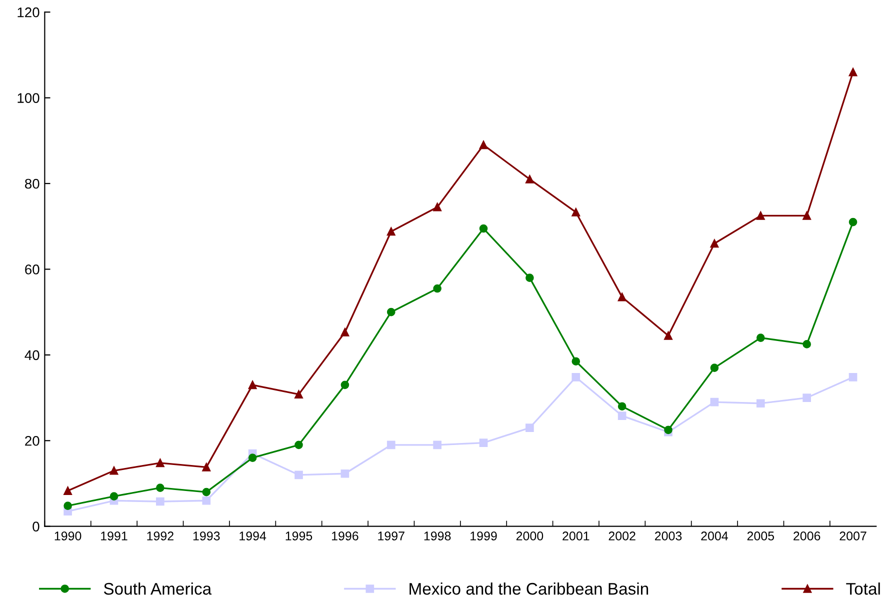  What do you see at coordinates (206, 536) in the screenshot?
I see `x-tick-label: 1993` at bounding box center [206, 536].